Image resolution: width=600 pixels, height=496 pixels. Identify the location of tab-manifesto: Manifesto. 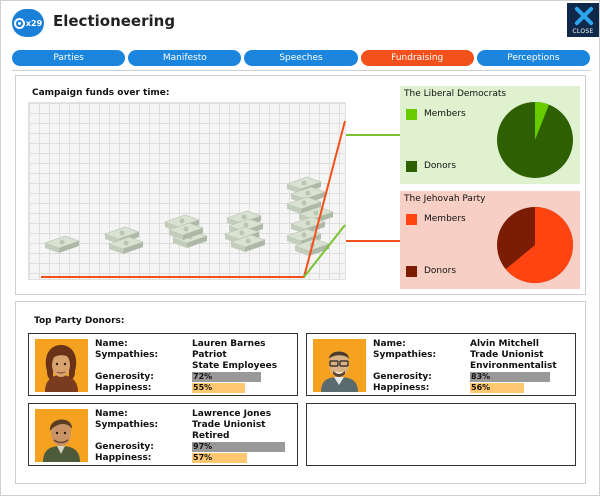
(185, 58).